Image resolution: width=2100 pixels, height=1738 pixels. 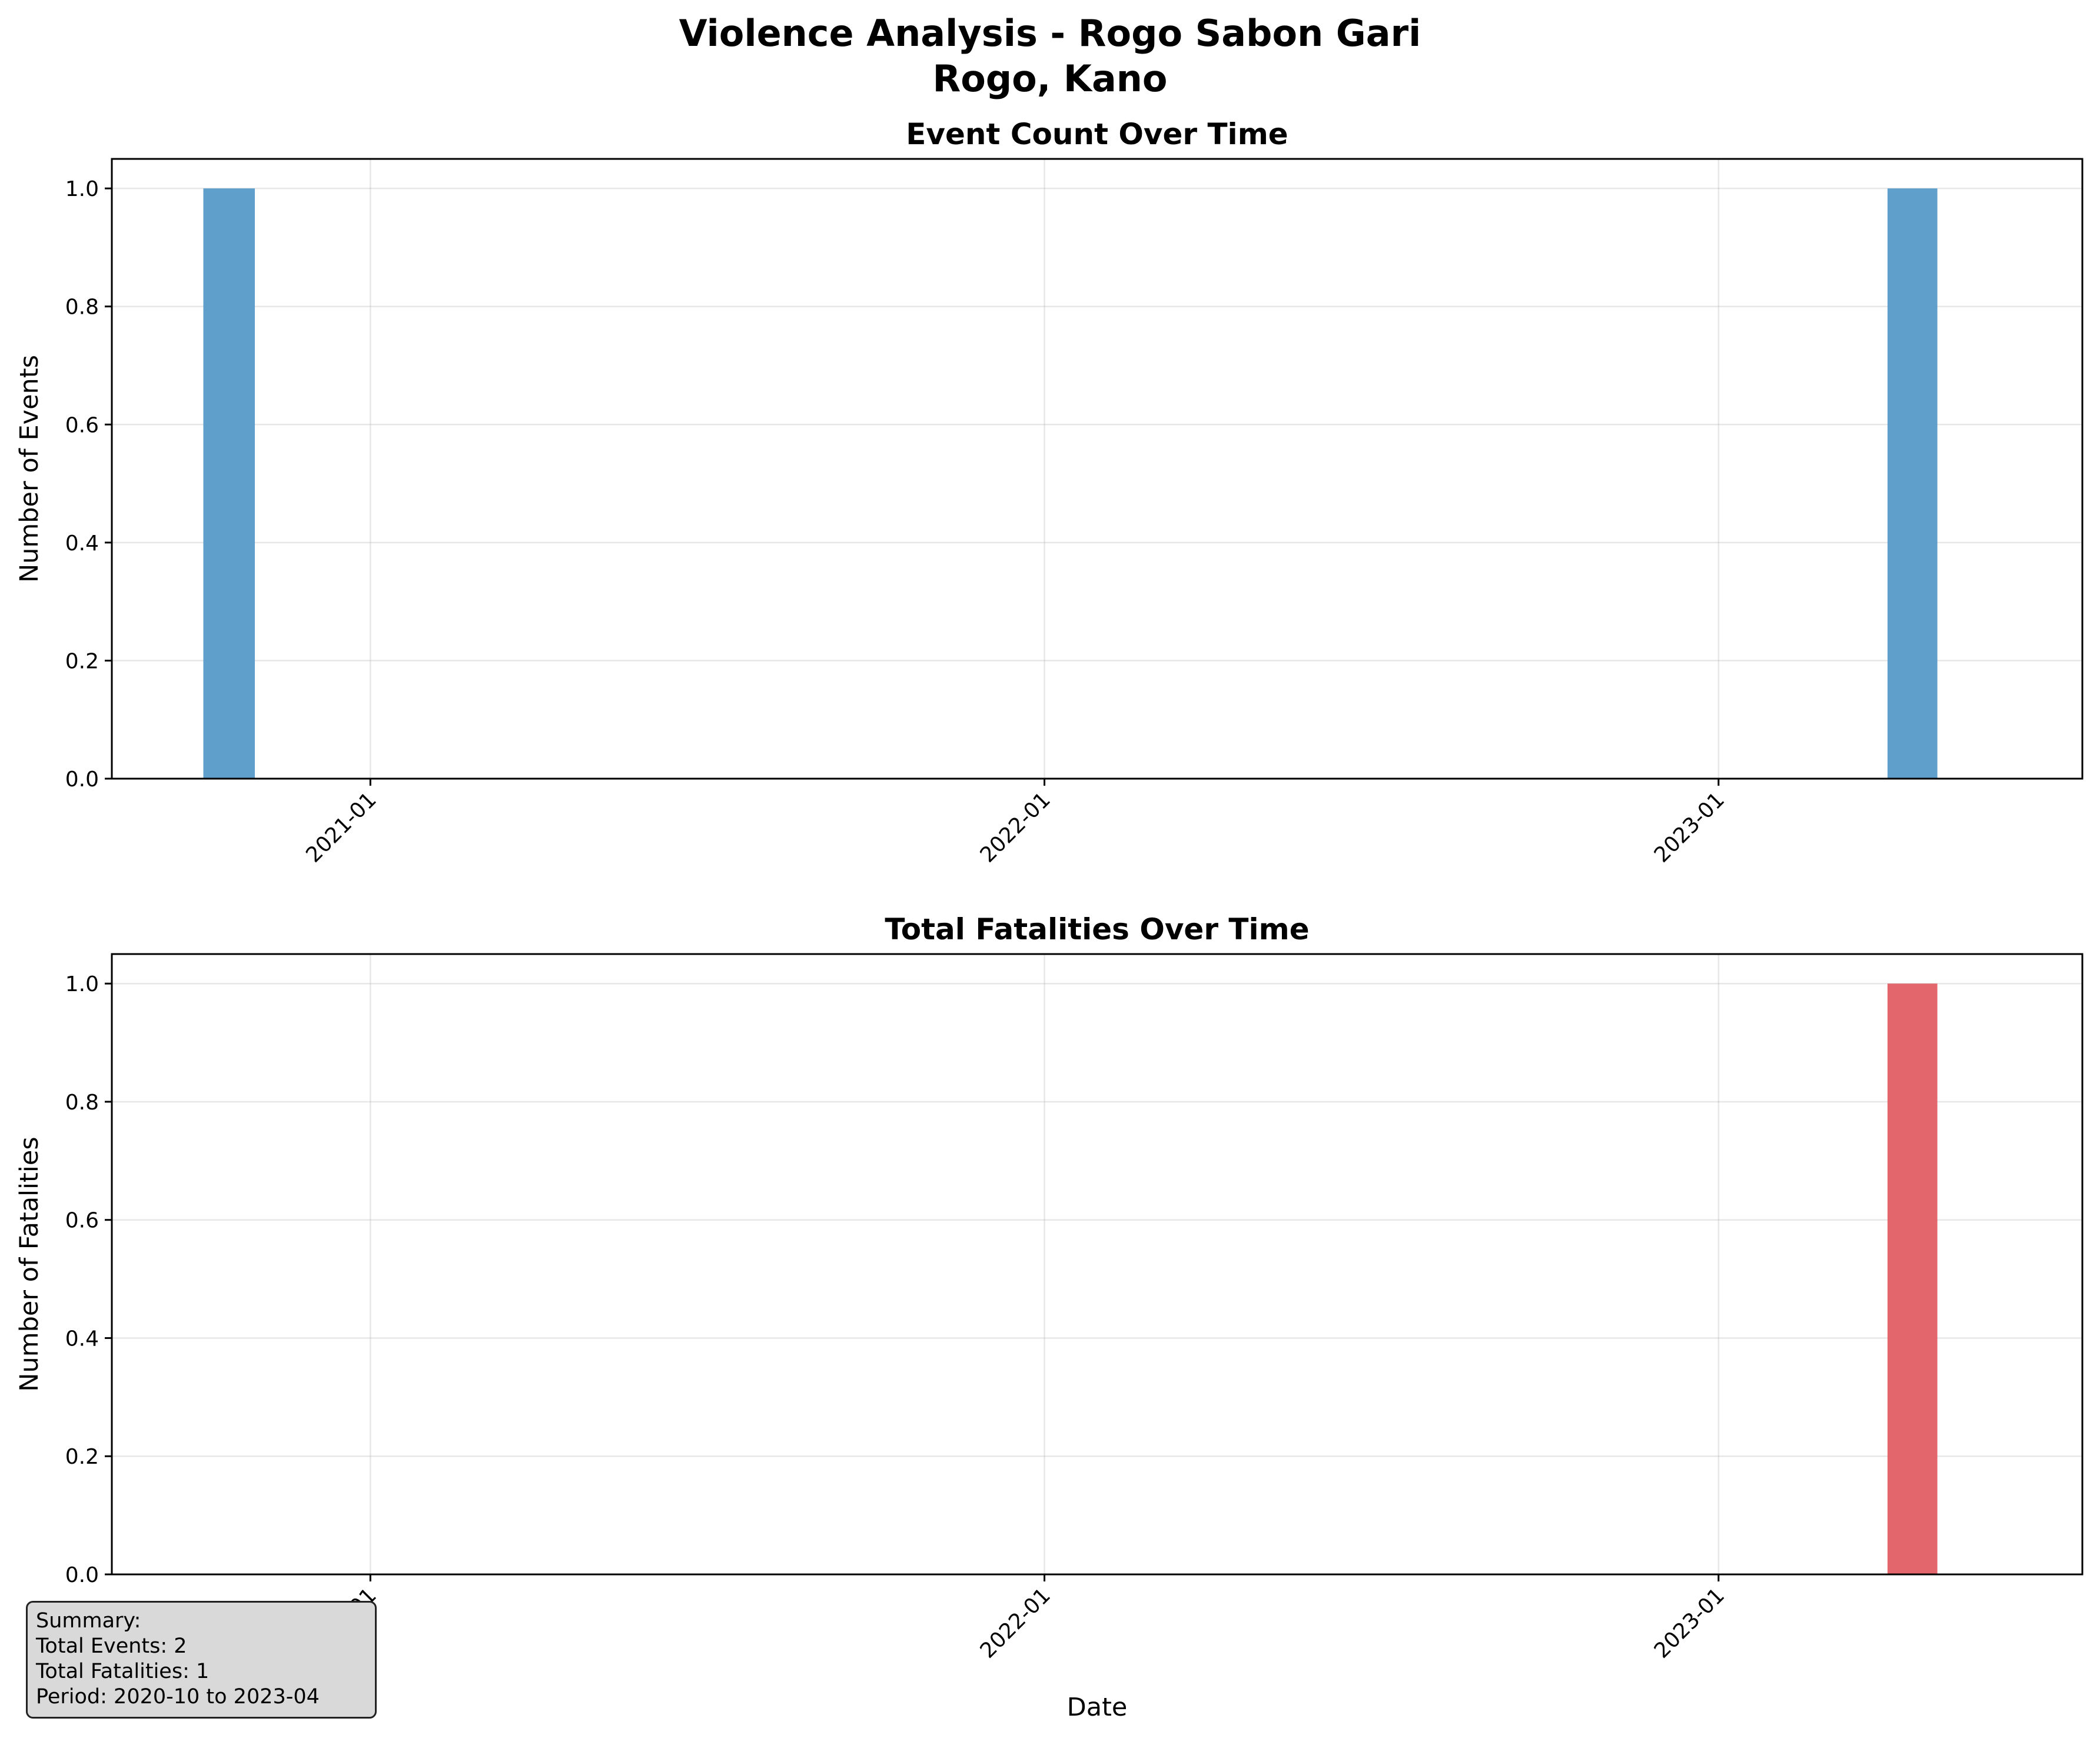 What do you see at coordinates (178, 1697) in the screenshot?
I see `summary-period: Period: 2020-10 to 2023-04` at bounding box center [178, 1697].